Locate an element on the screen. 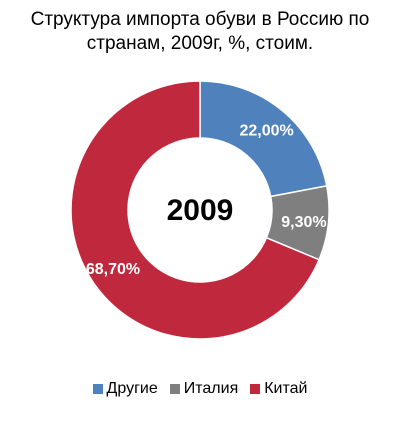  legend-item-italiya: Италия is located at coordinates (204, 389).